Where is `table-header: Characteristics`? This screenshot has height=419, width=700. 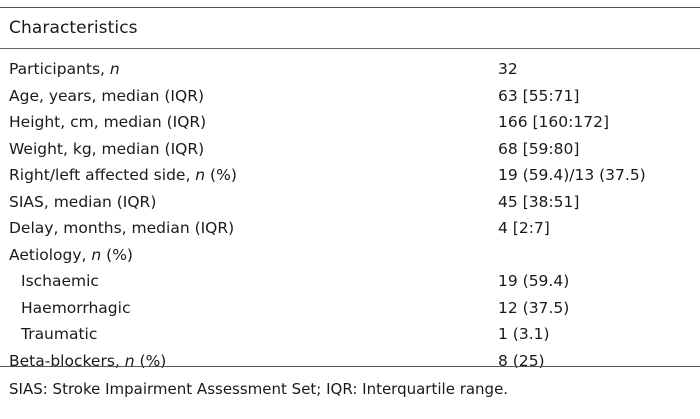 table-header: Characteristics is located at coordinates (73, 28).